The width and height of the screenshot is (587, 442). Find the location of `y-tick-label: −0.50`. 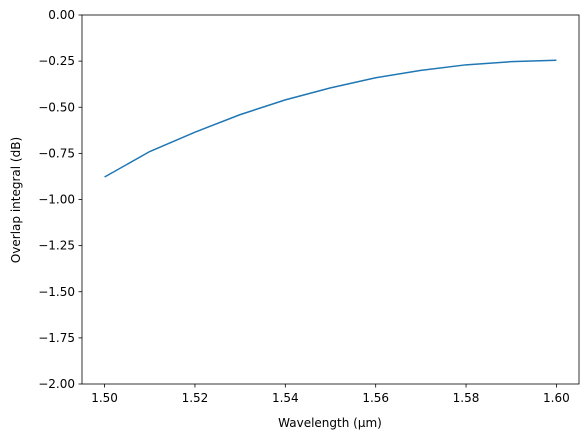

y-tick-label: −0.50 is located at coordinates (56, 107).